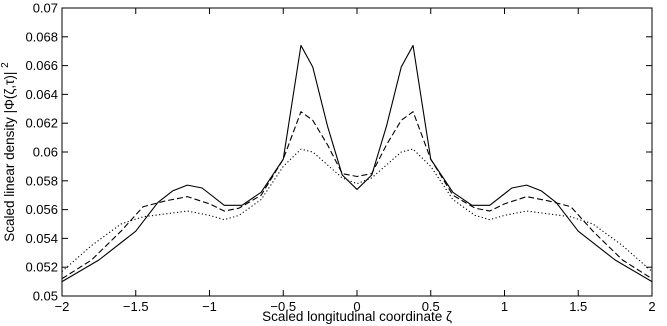  What do you see at coordinates (431, 306) in the screenshot?
I see `x-tick-label: 0.5` at bounding box center [431, 306].